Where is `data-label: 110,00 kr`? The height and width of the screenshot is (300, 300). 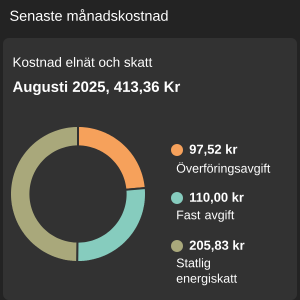 data-label: 110,00 kr is located at coordinates (217, 198).